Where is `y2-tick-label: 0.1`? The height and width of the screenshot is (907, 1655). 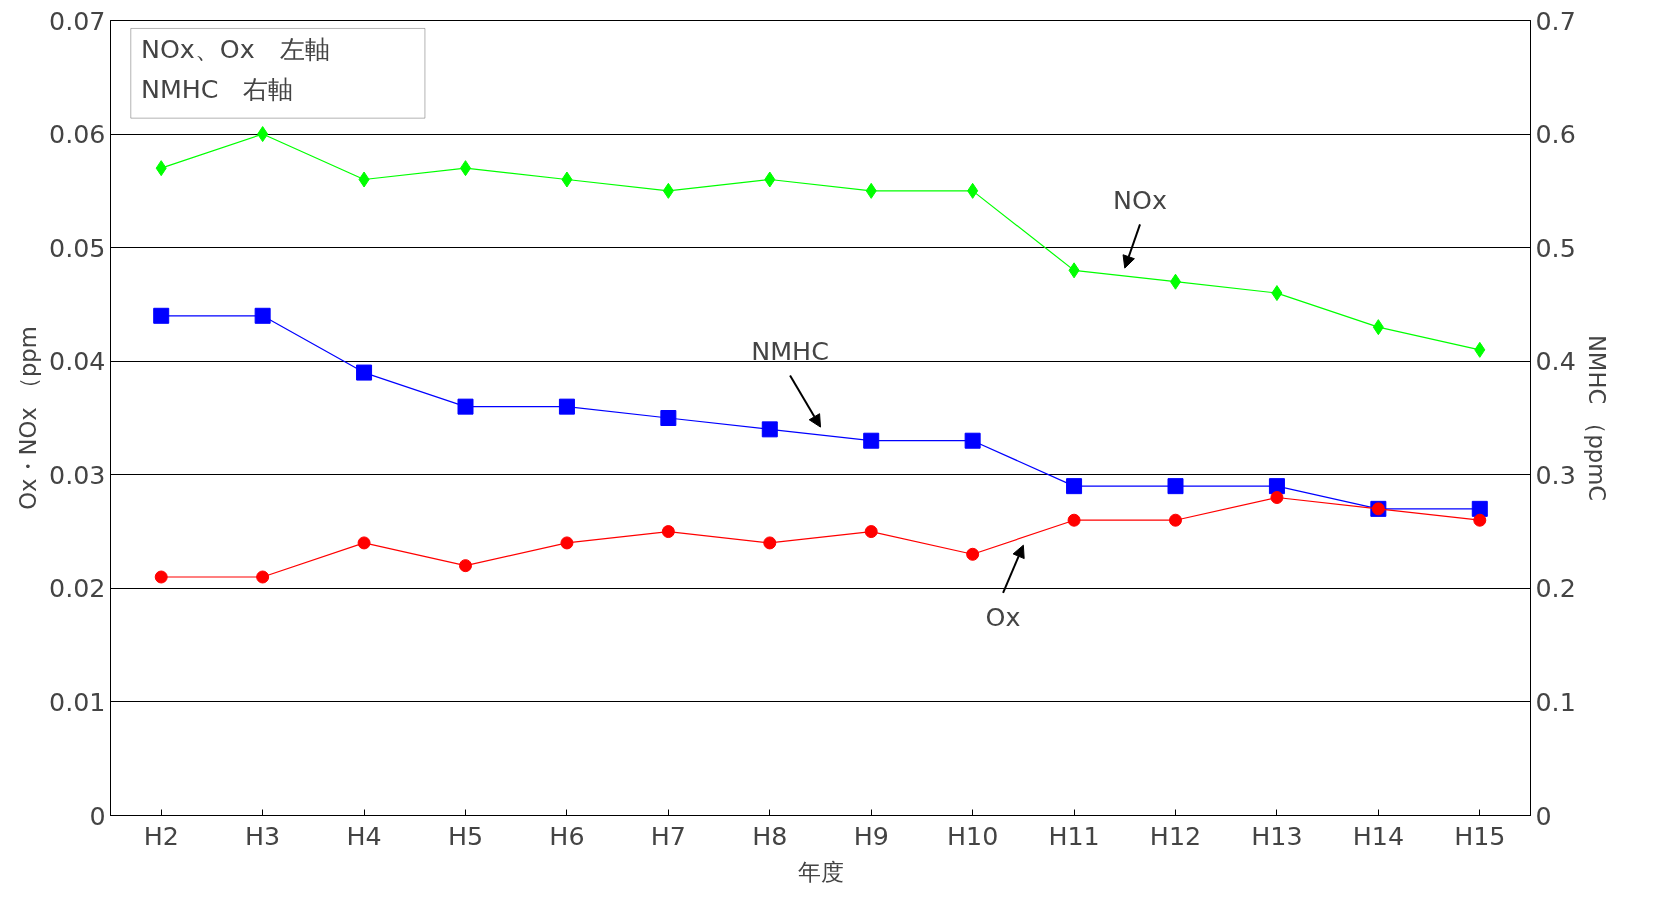 y2-tick-label: 0.1 is located at coordinates (1555, 701).